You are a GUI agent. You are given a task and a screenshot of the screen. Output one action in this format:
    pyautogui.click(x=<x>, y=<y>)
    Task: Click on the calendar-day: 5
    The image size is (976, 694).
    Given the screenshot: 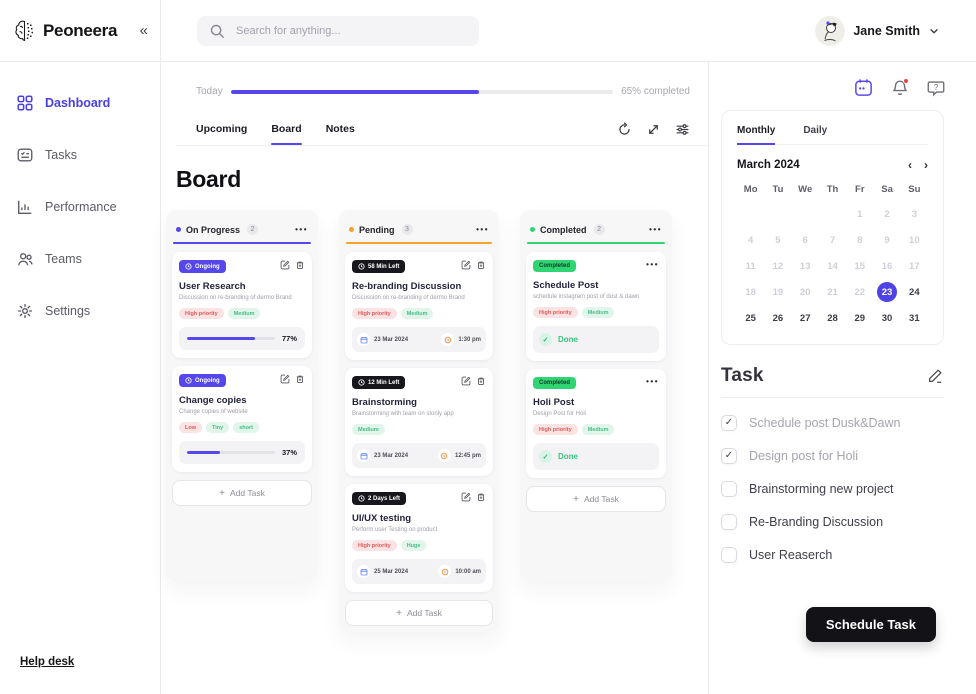 What is the action you would take?
    pyautogui.click(x=778, y=240)
    